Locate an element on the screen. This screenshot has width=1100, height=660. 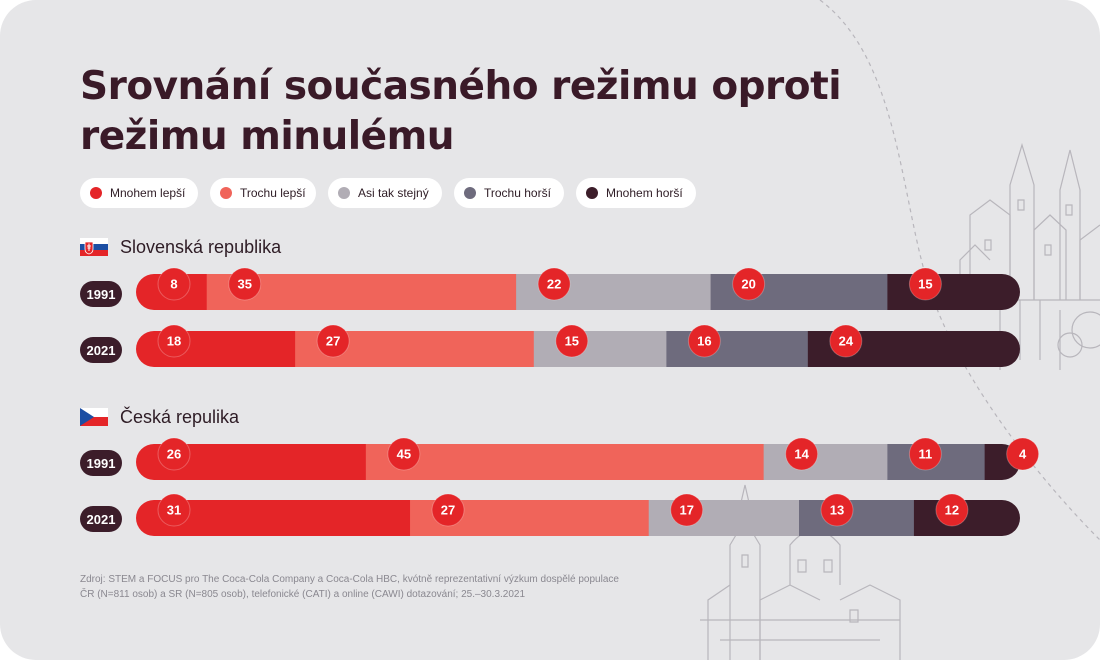
value-label: 8 is located at coordinates (173, 284).